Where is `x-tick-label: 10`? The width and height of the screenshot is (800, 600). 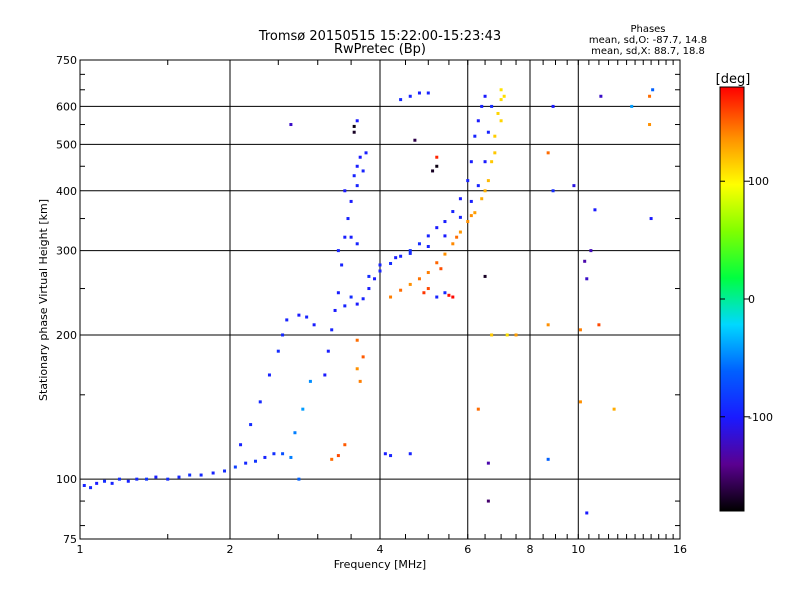
x-tick-label: 10 is located at coordinates (578, 549).